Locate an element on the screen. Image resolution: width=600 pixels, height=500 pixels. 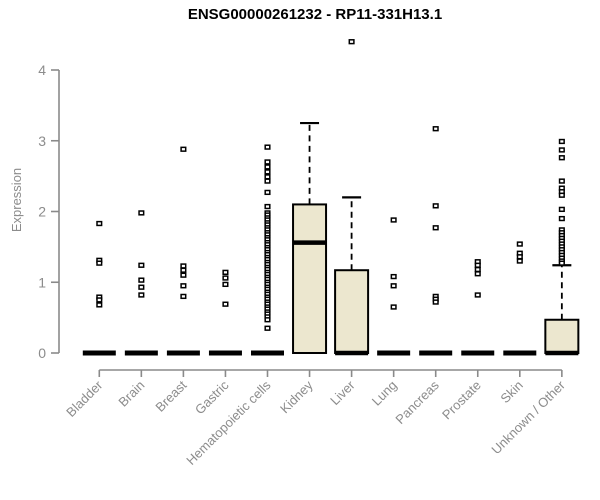
x-category-label-brain: Brain is located at coordinates (131, 394).